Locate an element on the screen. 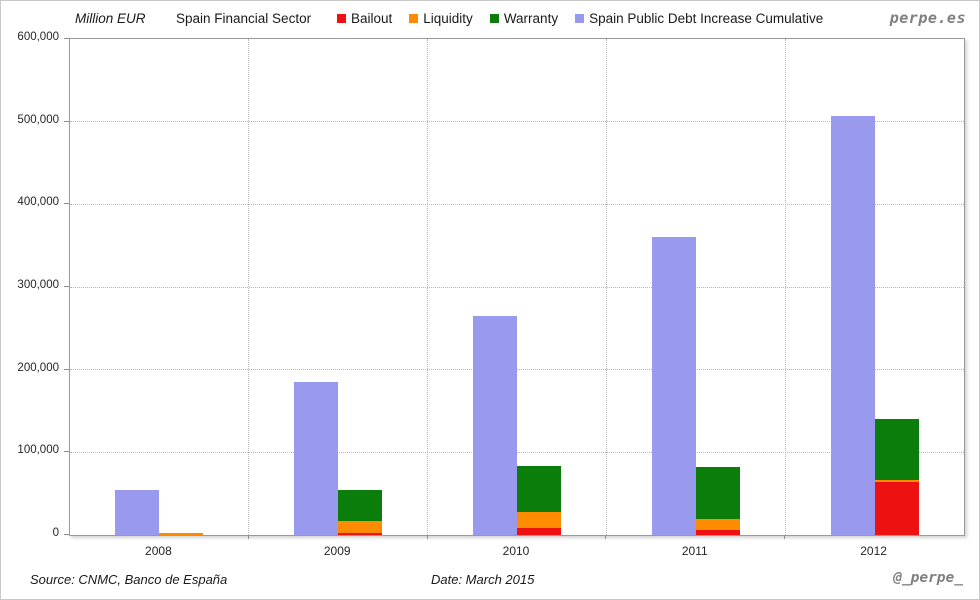 This screenshot has height=600, width=980. x-tick-label: 2012 is located at coordinates (873, 551).